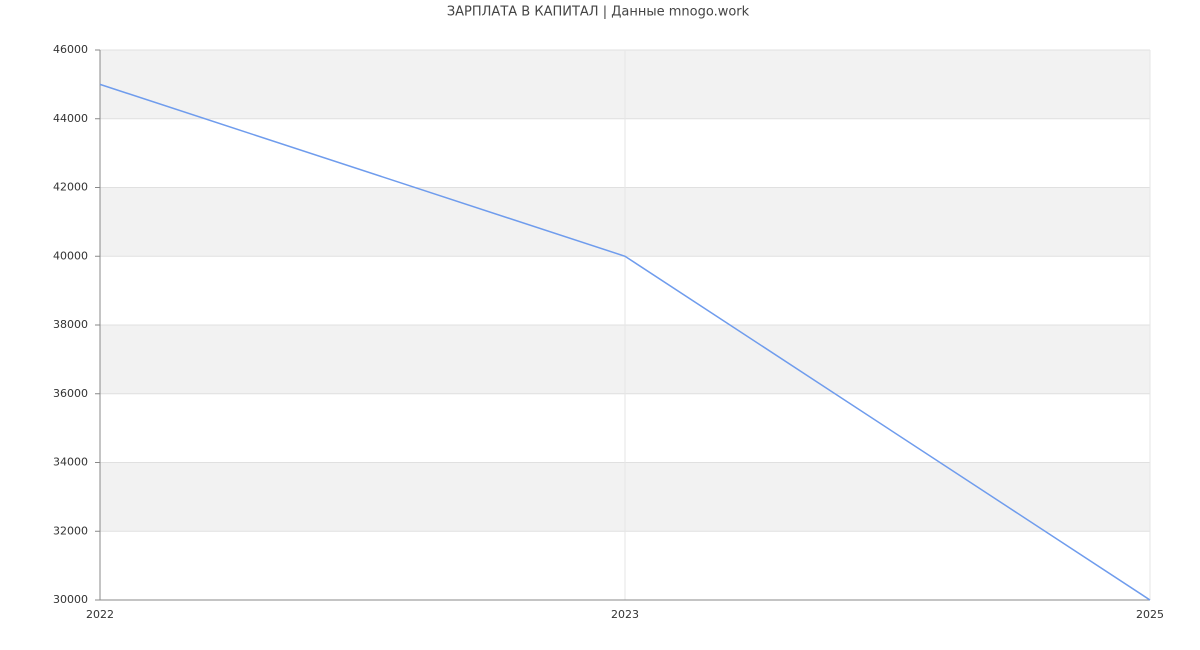  What do you see at coordinates (70, 462) in the screenshot?
I see `y-tick-label: 34000` at bounding box center [70, 462].